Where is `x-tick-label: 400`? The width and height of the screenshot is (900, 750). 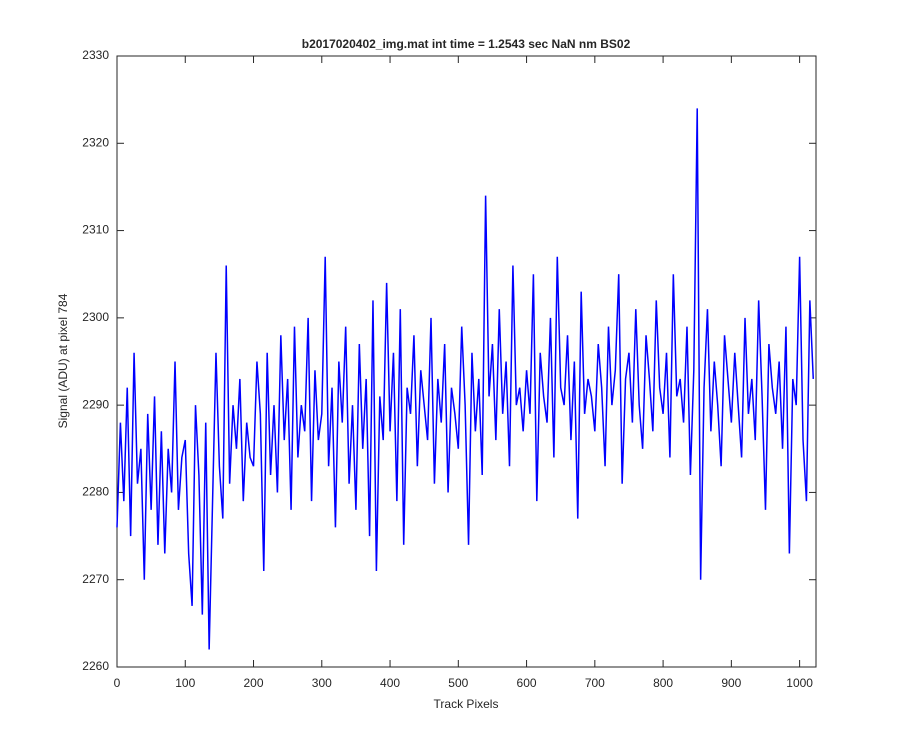
x-tick-label: 400 is located at coordinates (390, 683).